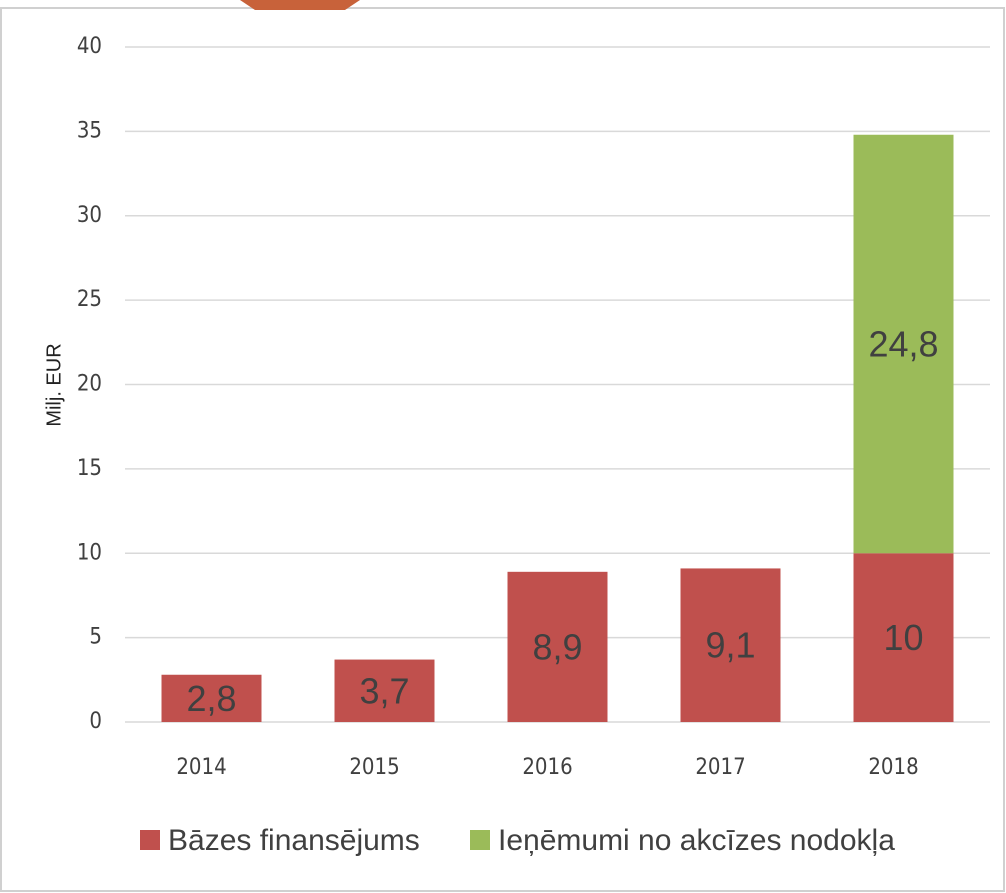 The width and height of the screenshot is (1006, 893). I want to click on data-label: 10, so click(903, 637).